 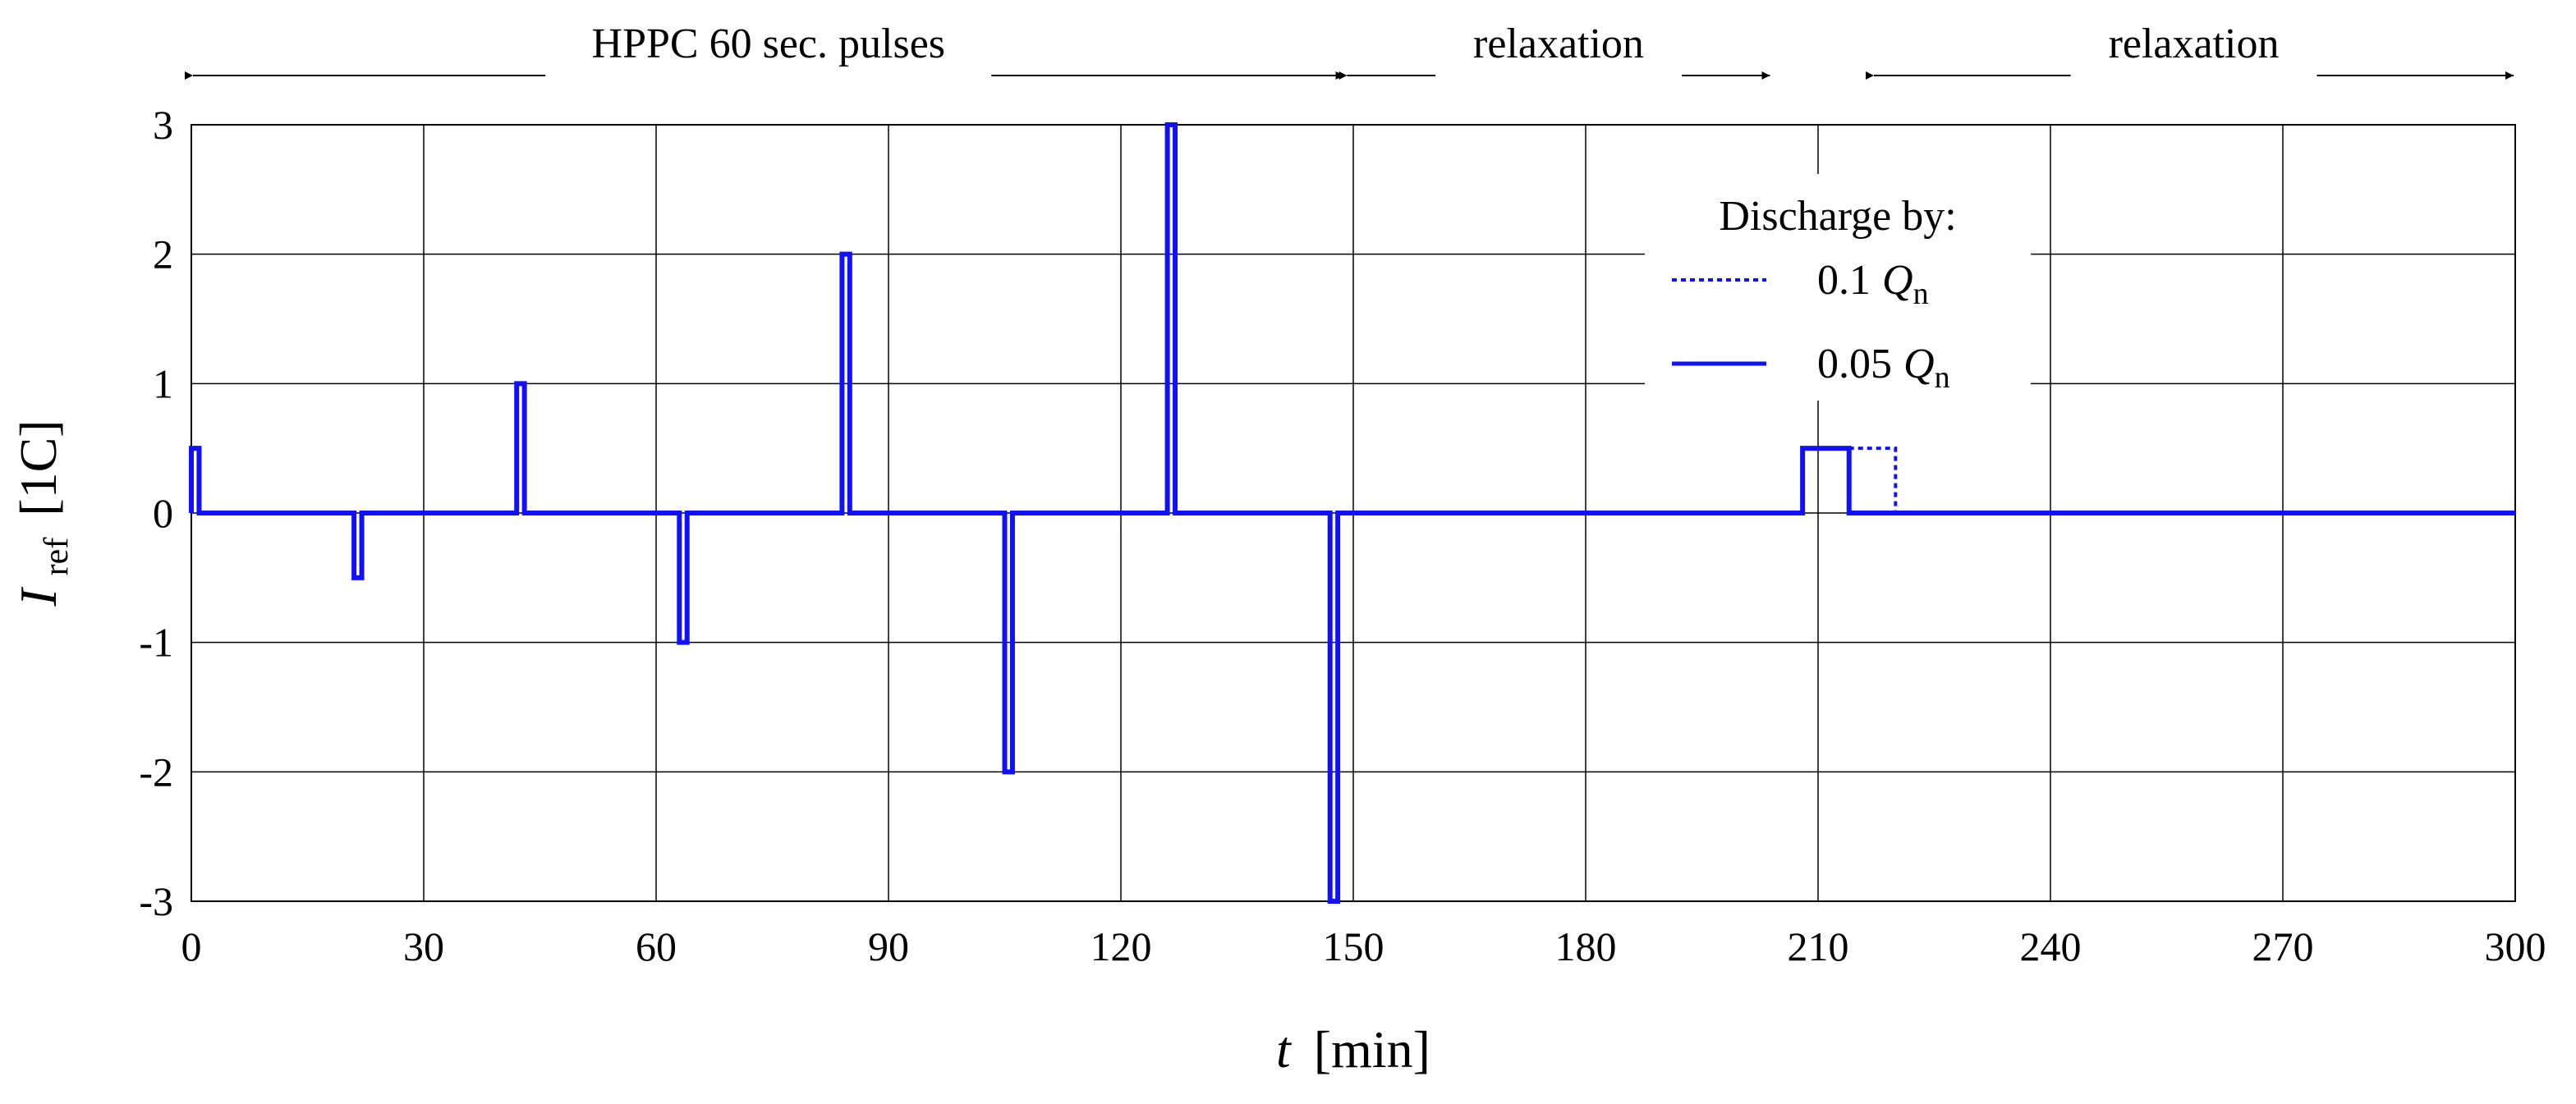 What do you see at coordinates (1854, 364) in the screenshot?
I see `legend-entry-prefix: 0.05` at bounding box center [1854, 364].